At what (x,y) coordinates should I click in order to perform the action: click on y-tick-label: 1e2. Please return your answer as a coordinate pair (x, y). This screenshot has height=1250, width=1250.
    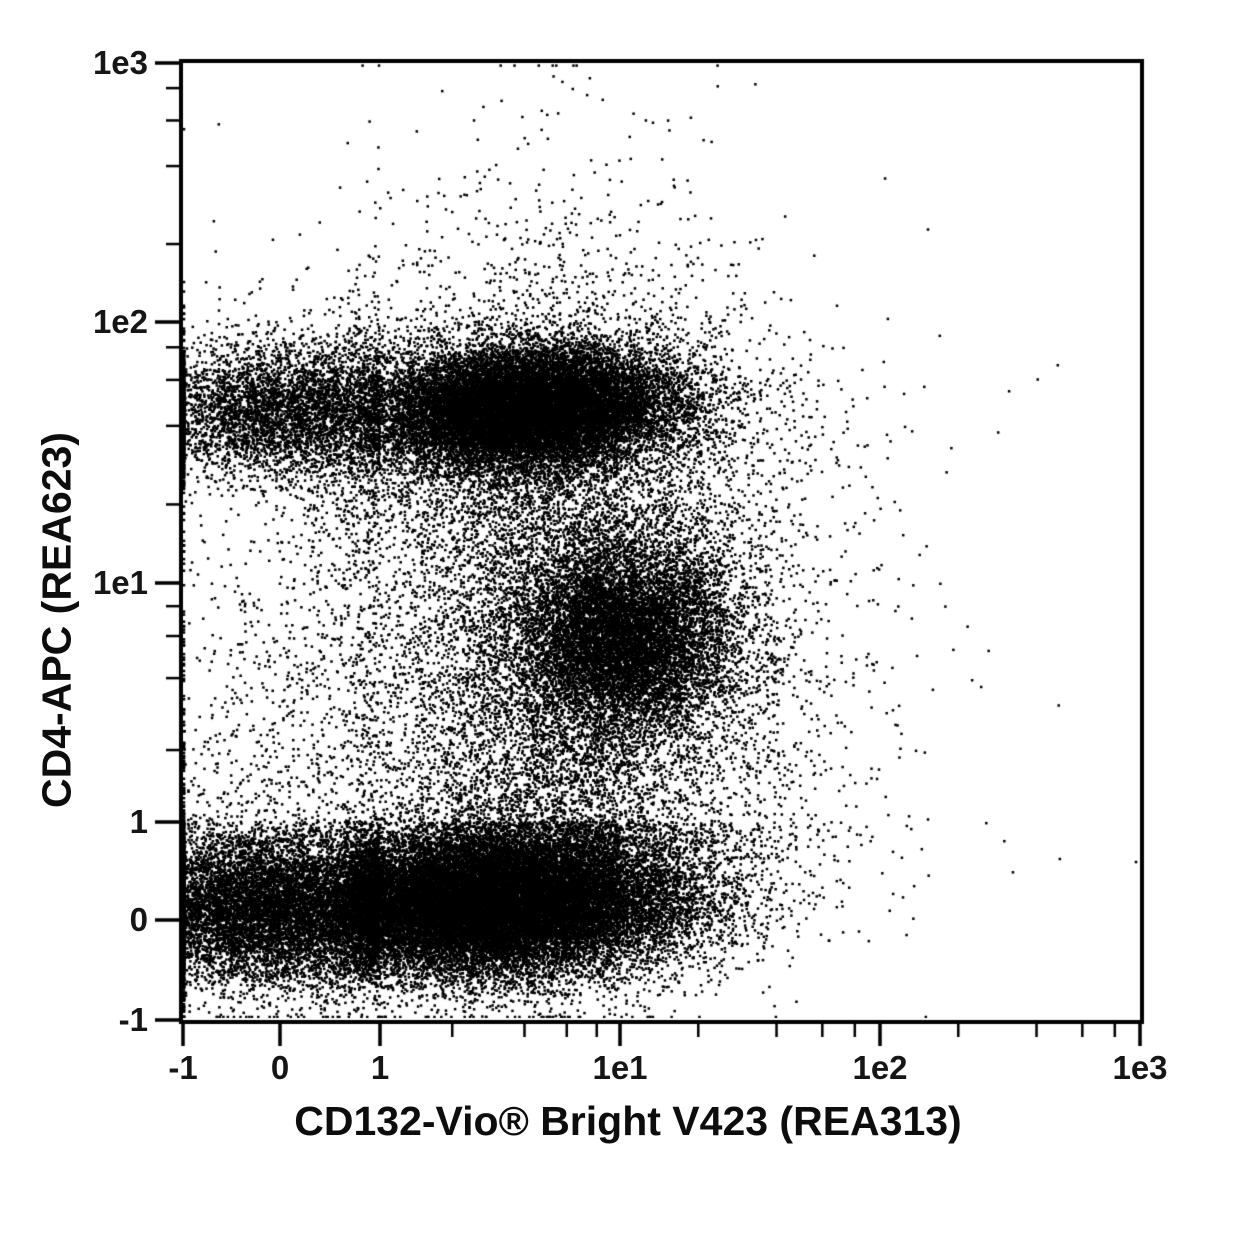
    Looking at the image, I should click on (120, 321).